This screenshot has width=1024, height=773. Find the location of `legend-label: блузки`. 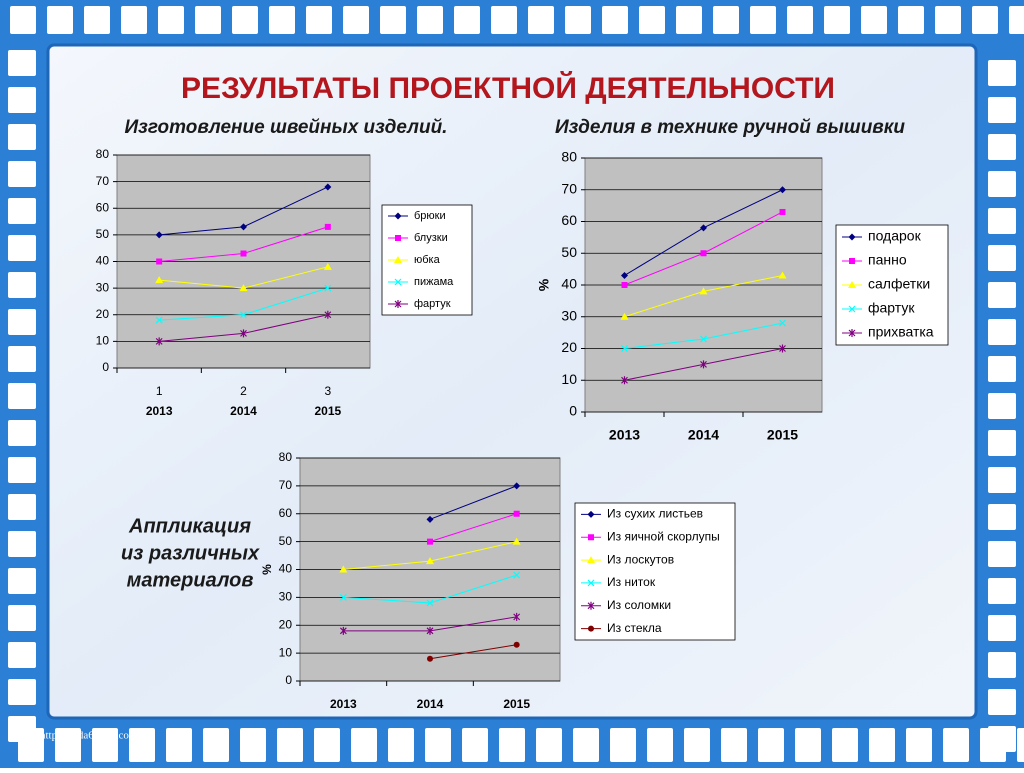

legend-label: блузки is located at coordinates (431, 238).